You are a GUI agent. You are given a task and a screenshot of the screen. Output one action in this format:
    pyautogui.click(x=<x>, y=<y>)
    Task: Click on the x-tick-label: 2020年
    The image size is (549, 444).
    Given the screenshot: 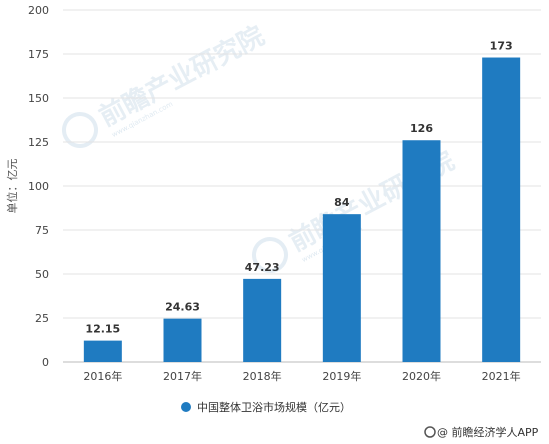 What is the action you would take?
    pyautogui.click(x=421, y=376)
    